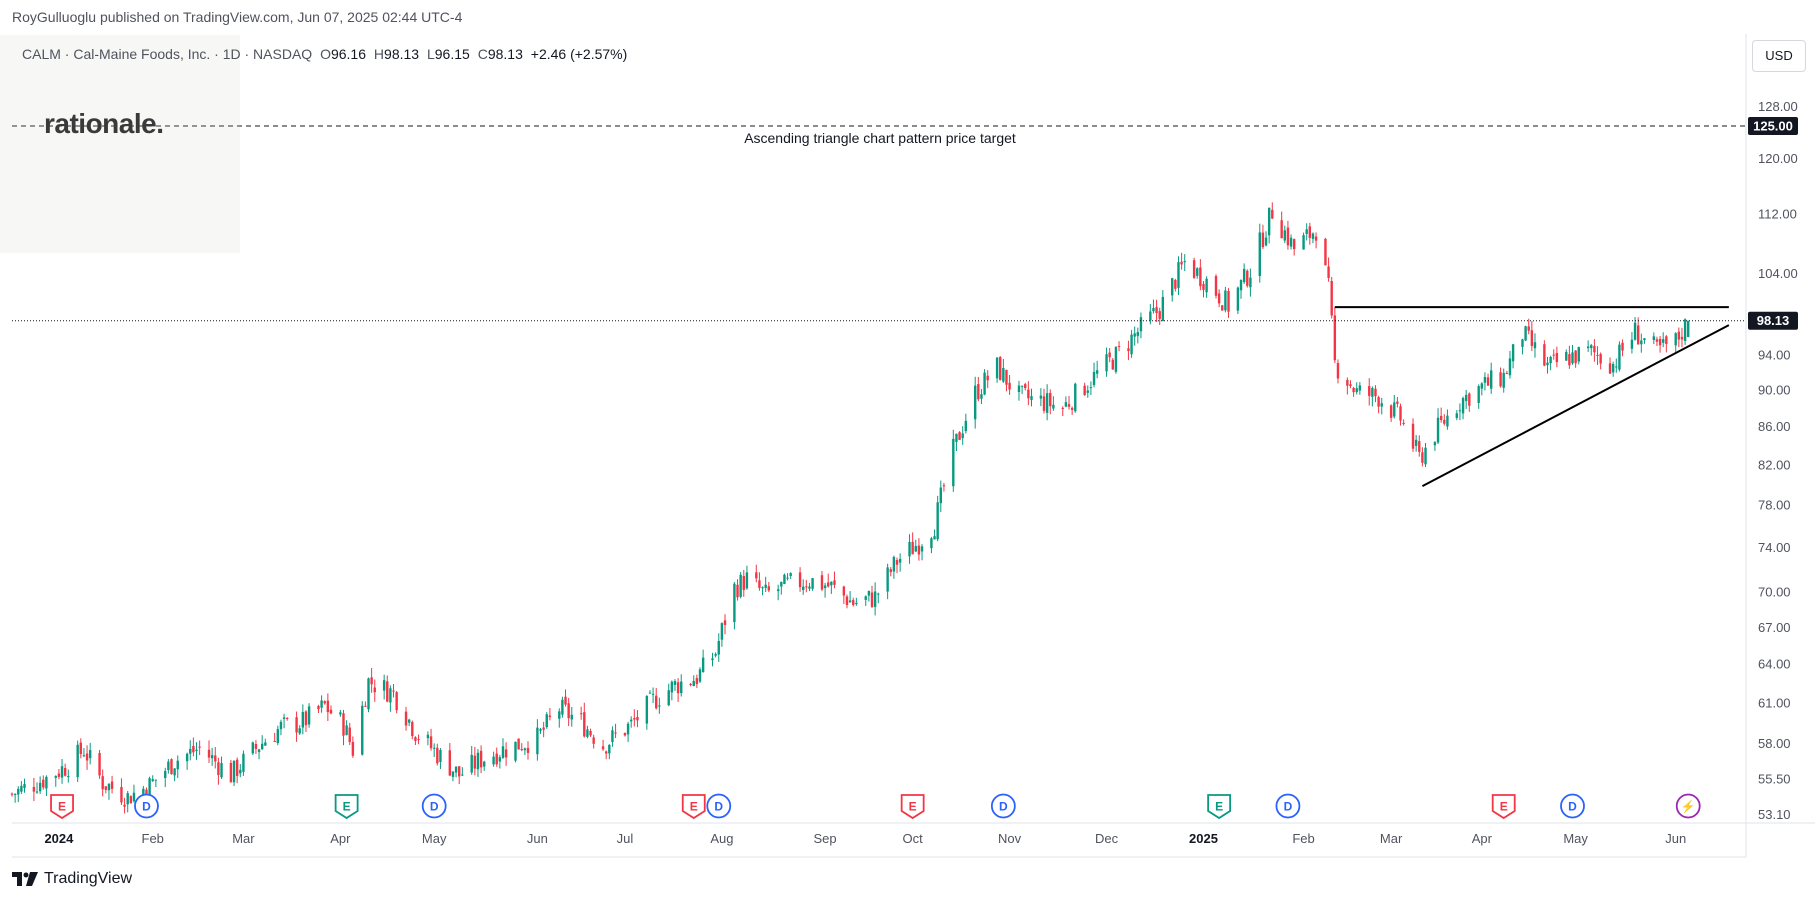  I want to click on watermark-logo: rationale., so click(104, 123).